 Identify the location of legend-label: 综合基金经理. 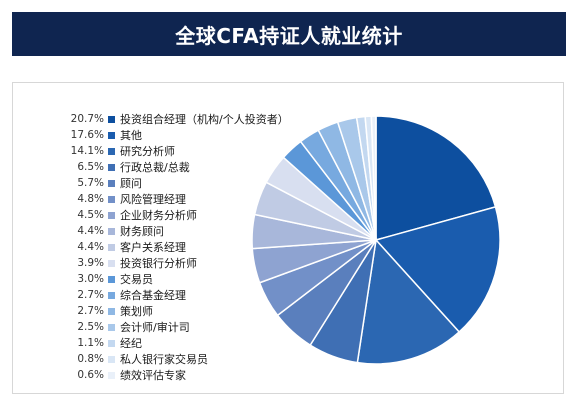
(153, 295).